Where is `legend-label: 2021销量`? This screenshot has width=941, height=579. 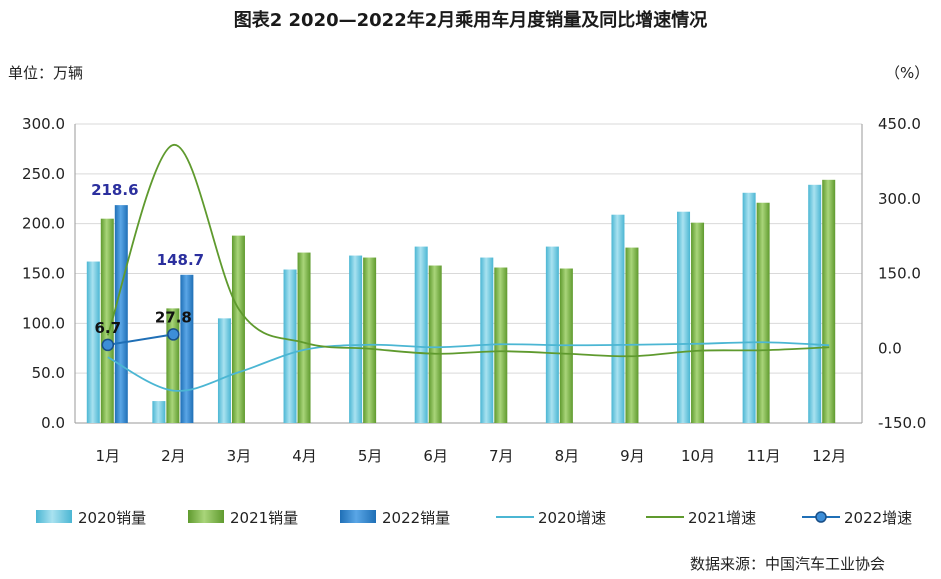
legend-label: 2021销量 is located at coordinates (264, 518).